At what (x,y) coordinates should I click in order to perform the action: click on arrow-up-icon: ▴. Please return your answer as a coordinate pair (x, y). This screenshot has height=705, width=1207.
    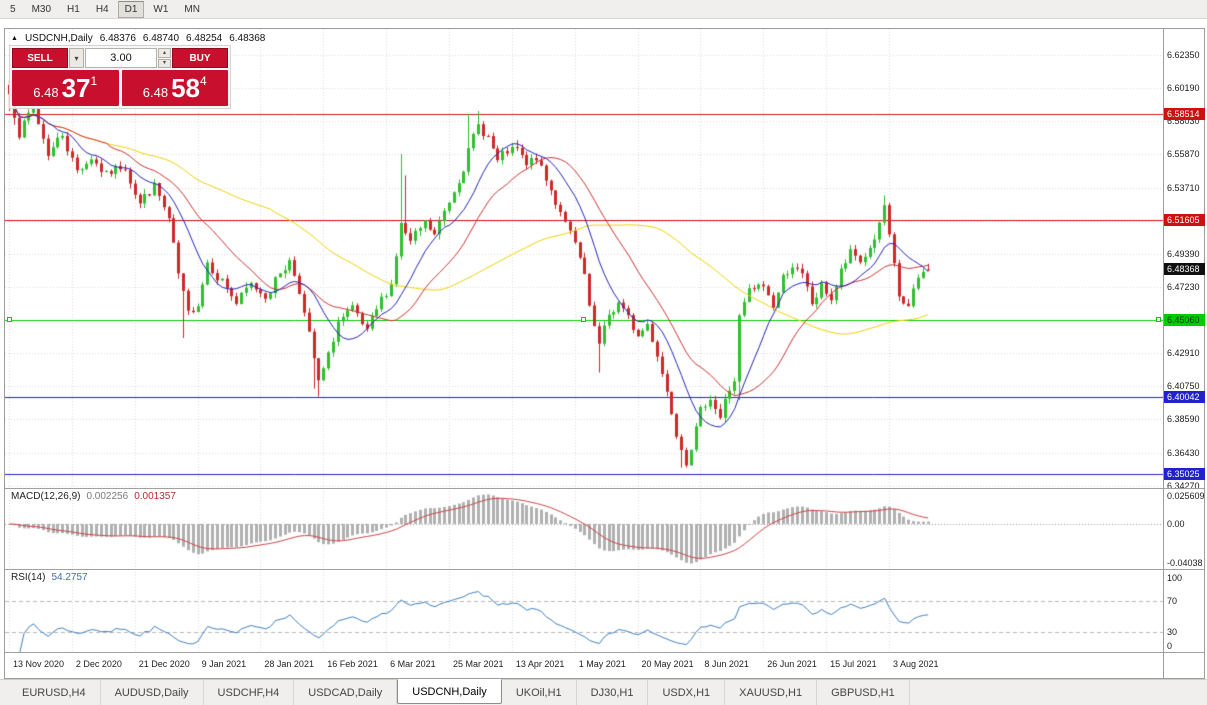
    Looking at the image, I should click on (164, 52).